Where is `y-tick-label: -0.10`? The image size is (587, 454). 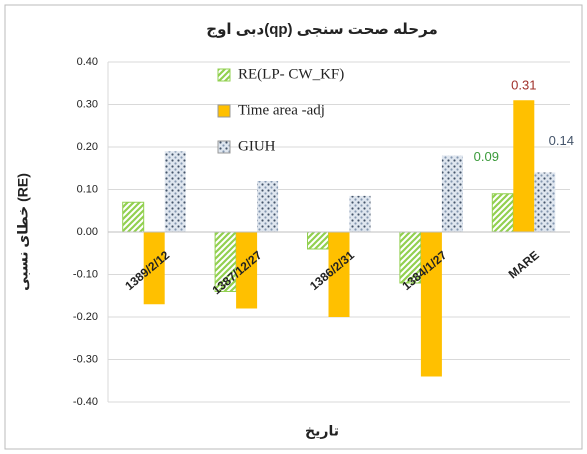 y-tick-label: -0.10 is located at coordinates (85, 274).